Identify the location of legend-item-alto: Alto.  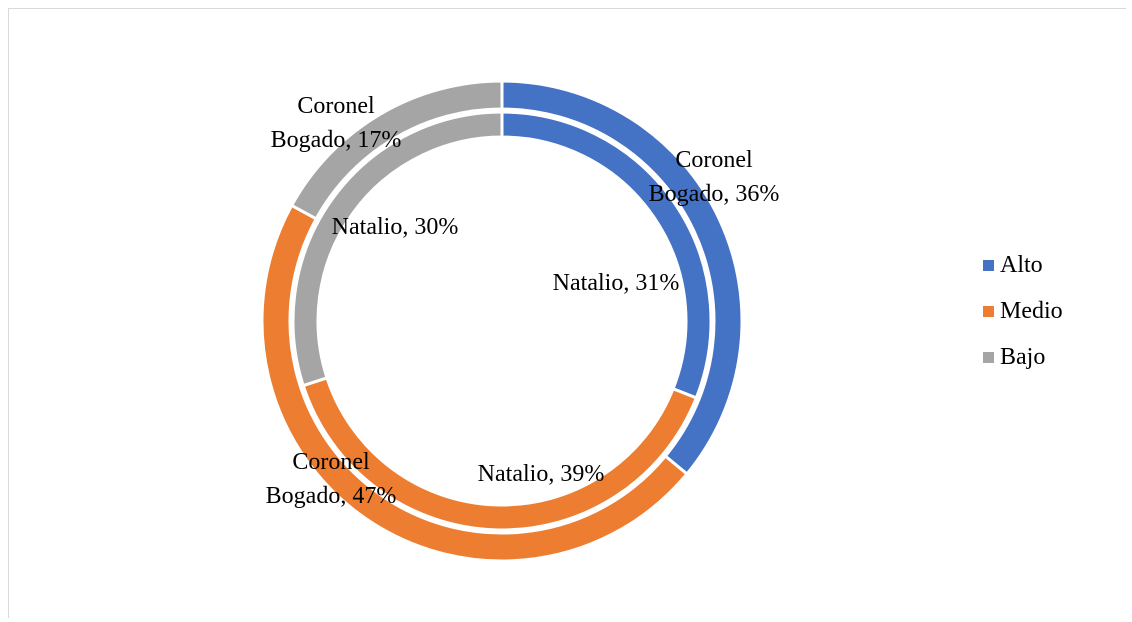
(1023, 265).